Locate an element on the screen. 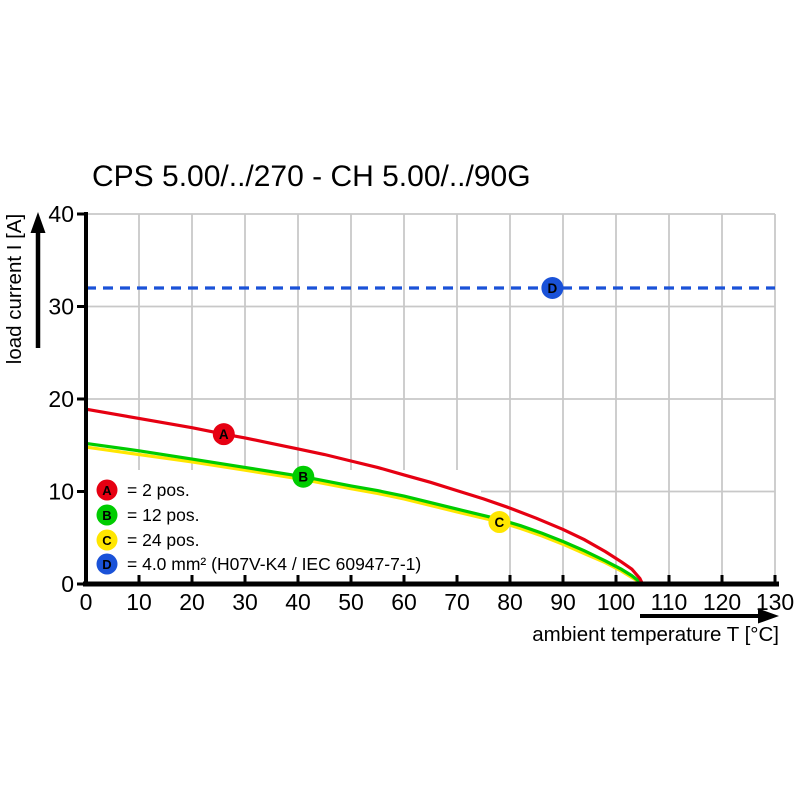 The width and height of the screenshot is (800, 800). legend-marker-D is located at coordinates (107, 564).